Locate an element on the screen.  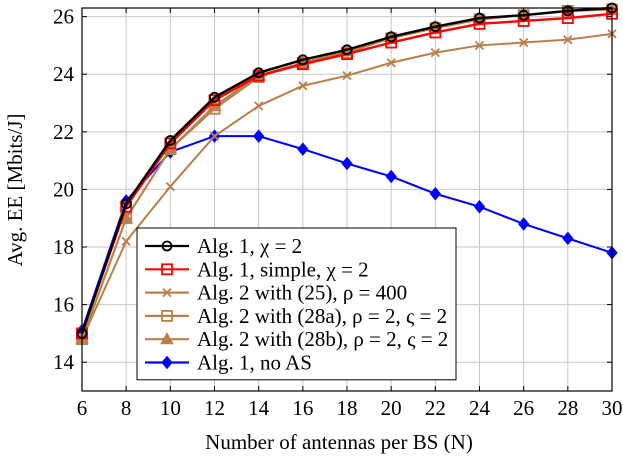
x-tick-label: 20 is located at coordinates (391, 408).